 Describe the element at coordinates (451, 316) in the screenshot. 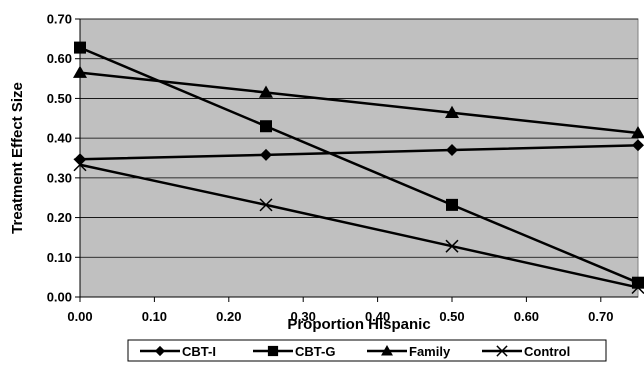

I see `x-tick-label: 0.50` at that location.